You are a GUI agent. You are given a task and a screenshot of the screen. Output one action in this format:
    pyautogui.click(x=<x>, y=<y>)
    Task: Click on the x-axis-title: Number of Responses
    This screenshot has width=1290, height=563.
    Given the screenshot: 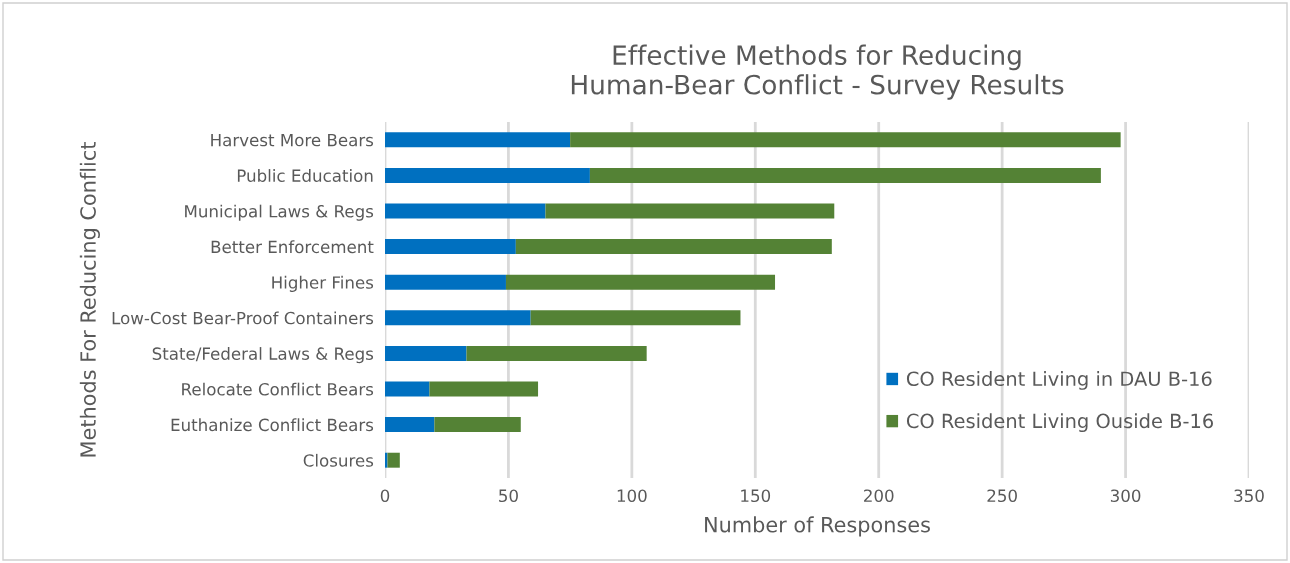 What is the action you would take?
    pyautogui.click(x=817, y=526)
    